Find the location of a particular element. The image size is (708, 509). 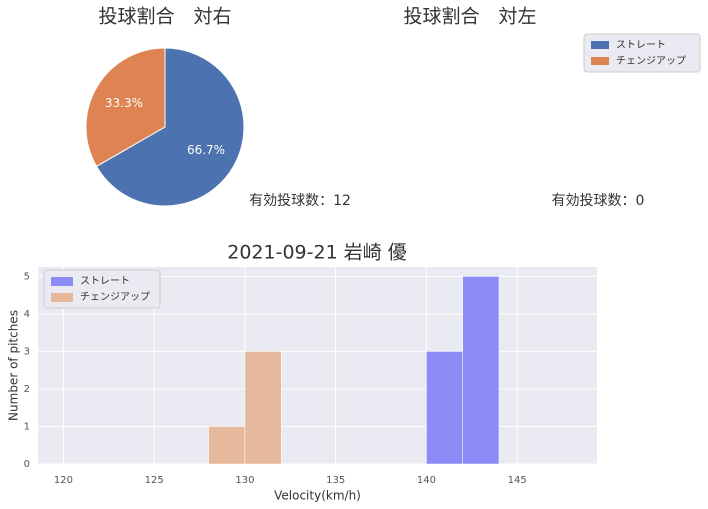

chart-title: 投球割合 対右 is located at coordinates (164, 17).